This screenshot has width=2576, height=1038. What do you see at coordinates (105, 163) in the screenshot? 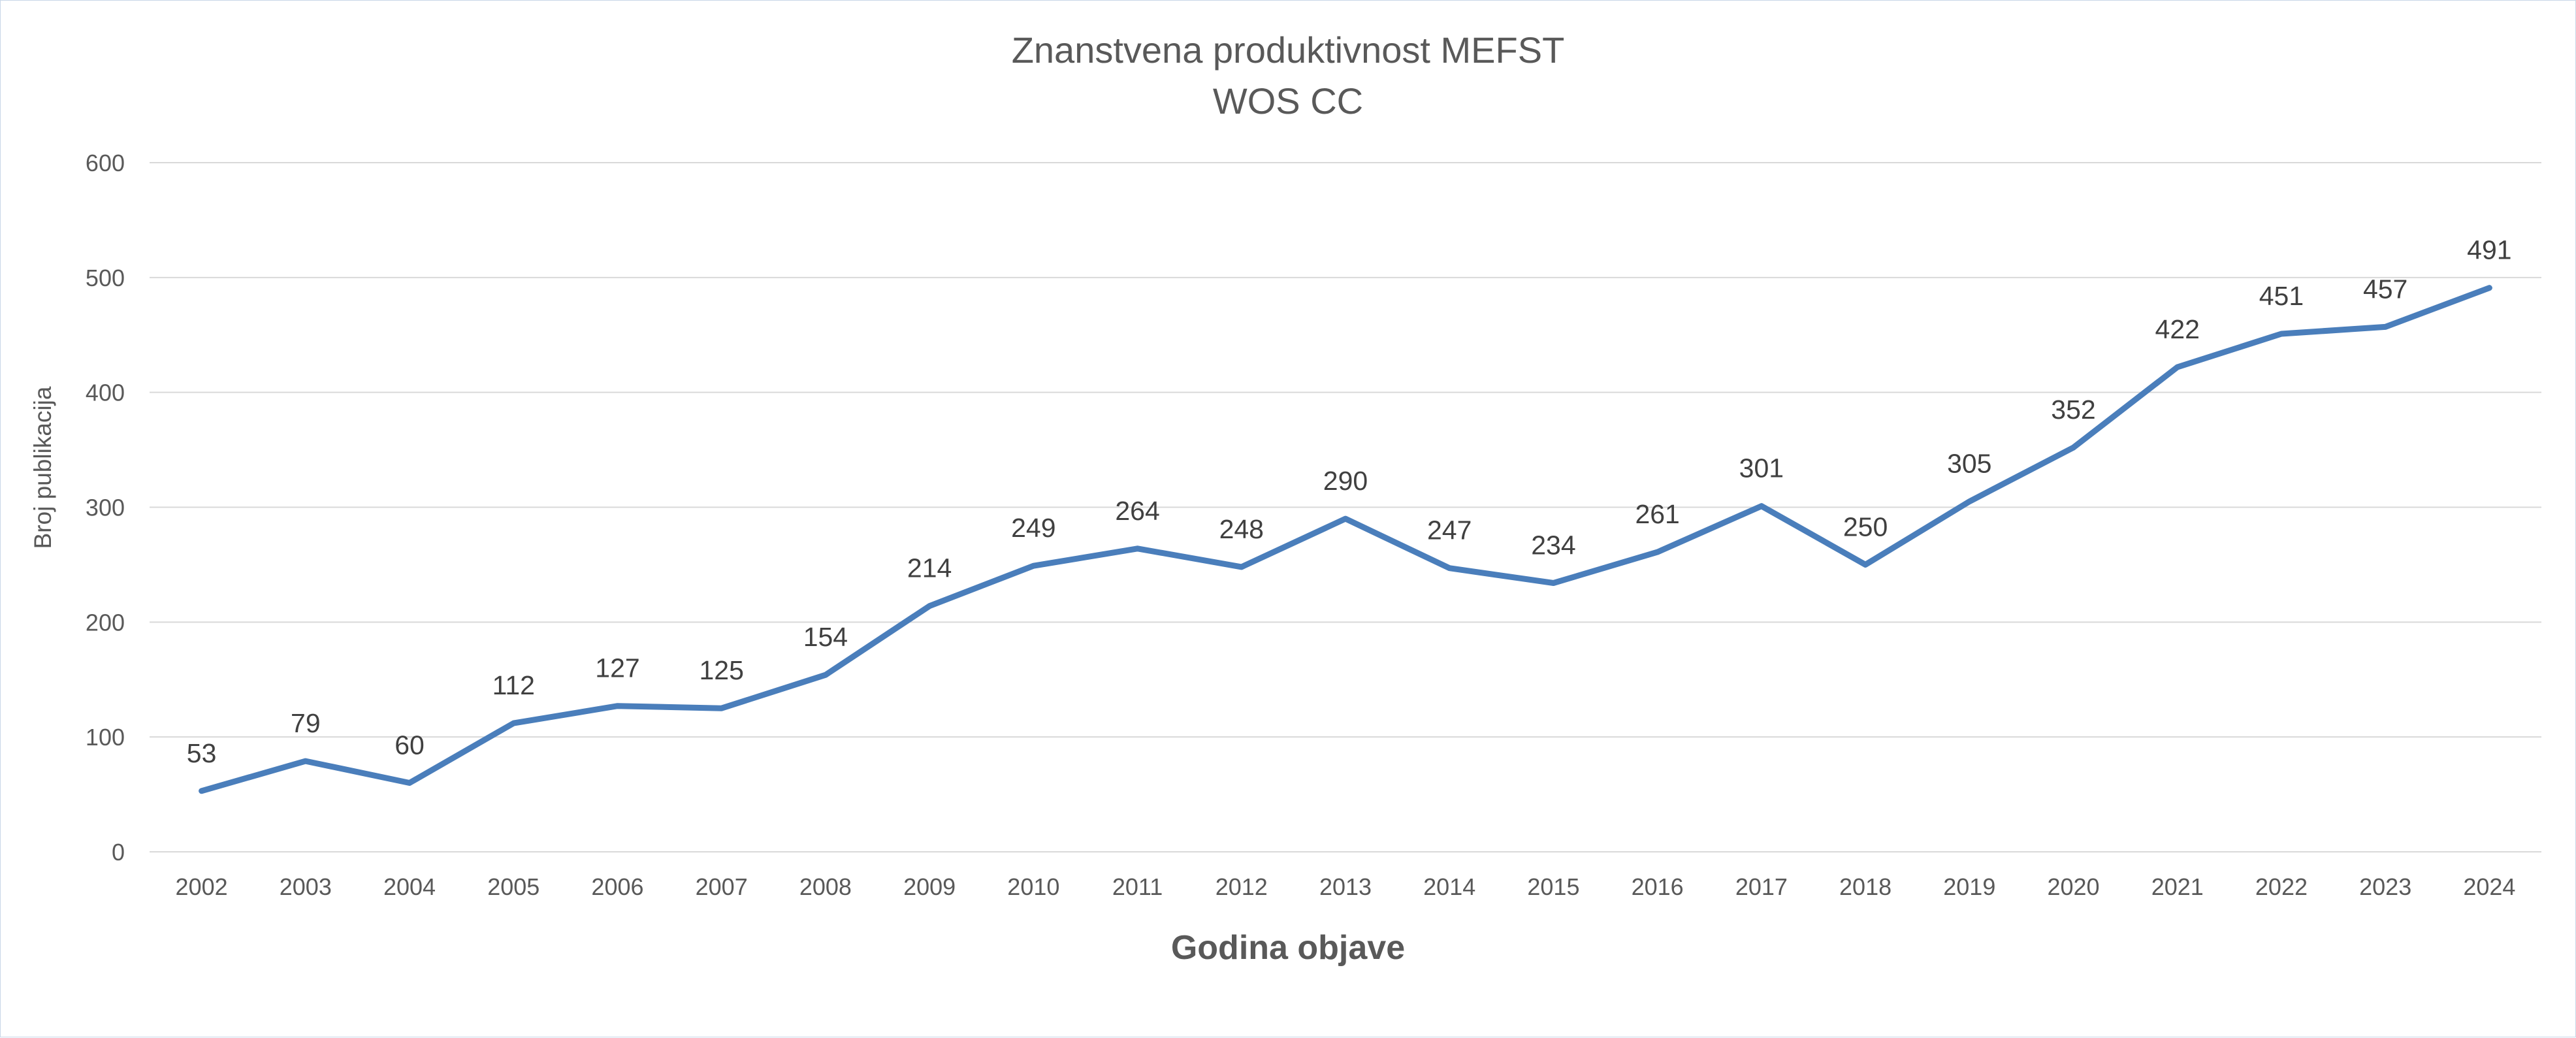
I see `y-tick-label: 600` at bounding box center [105, 163].